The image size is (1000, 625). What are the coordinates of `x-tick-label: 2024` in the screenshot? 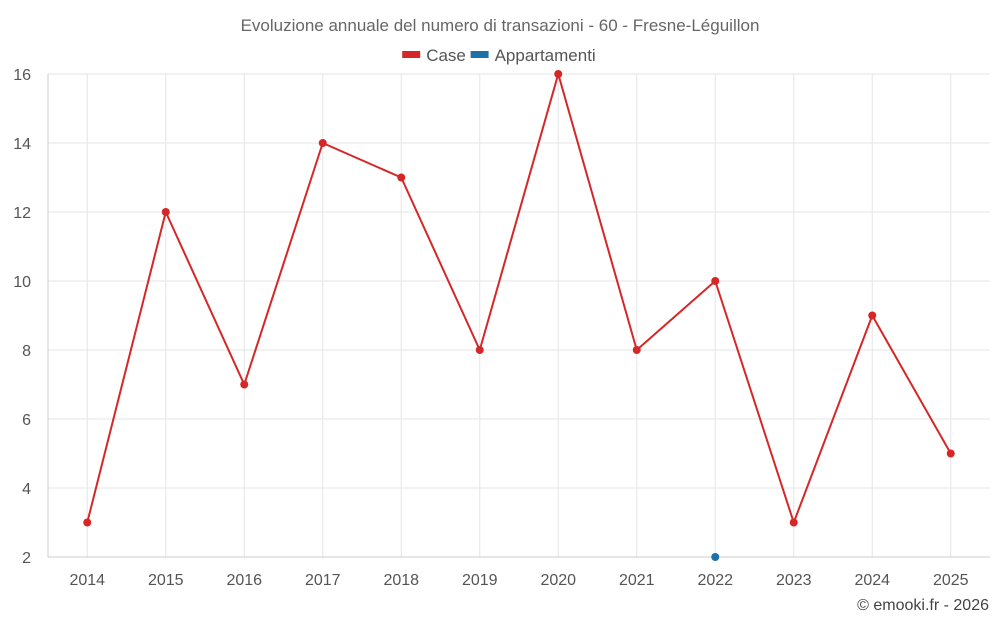 It's located at (872, 580).